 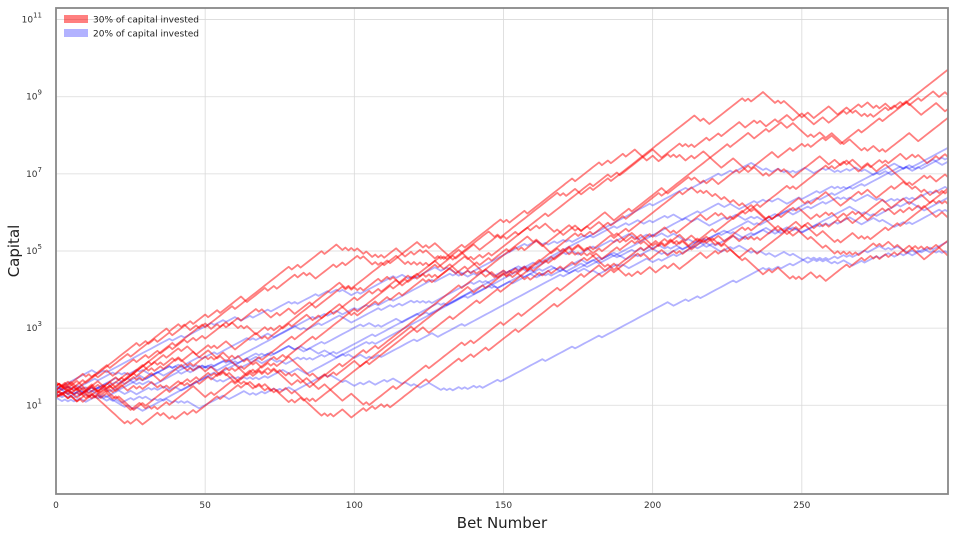 What do you see at coordinates (14, 251) in the screenshot?
I see `y-axis-label: Capital` at bounding box center [14, 251].